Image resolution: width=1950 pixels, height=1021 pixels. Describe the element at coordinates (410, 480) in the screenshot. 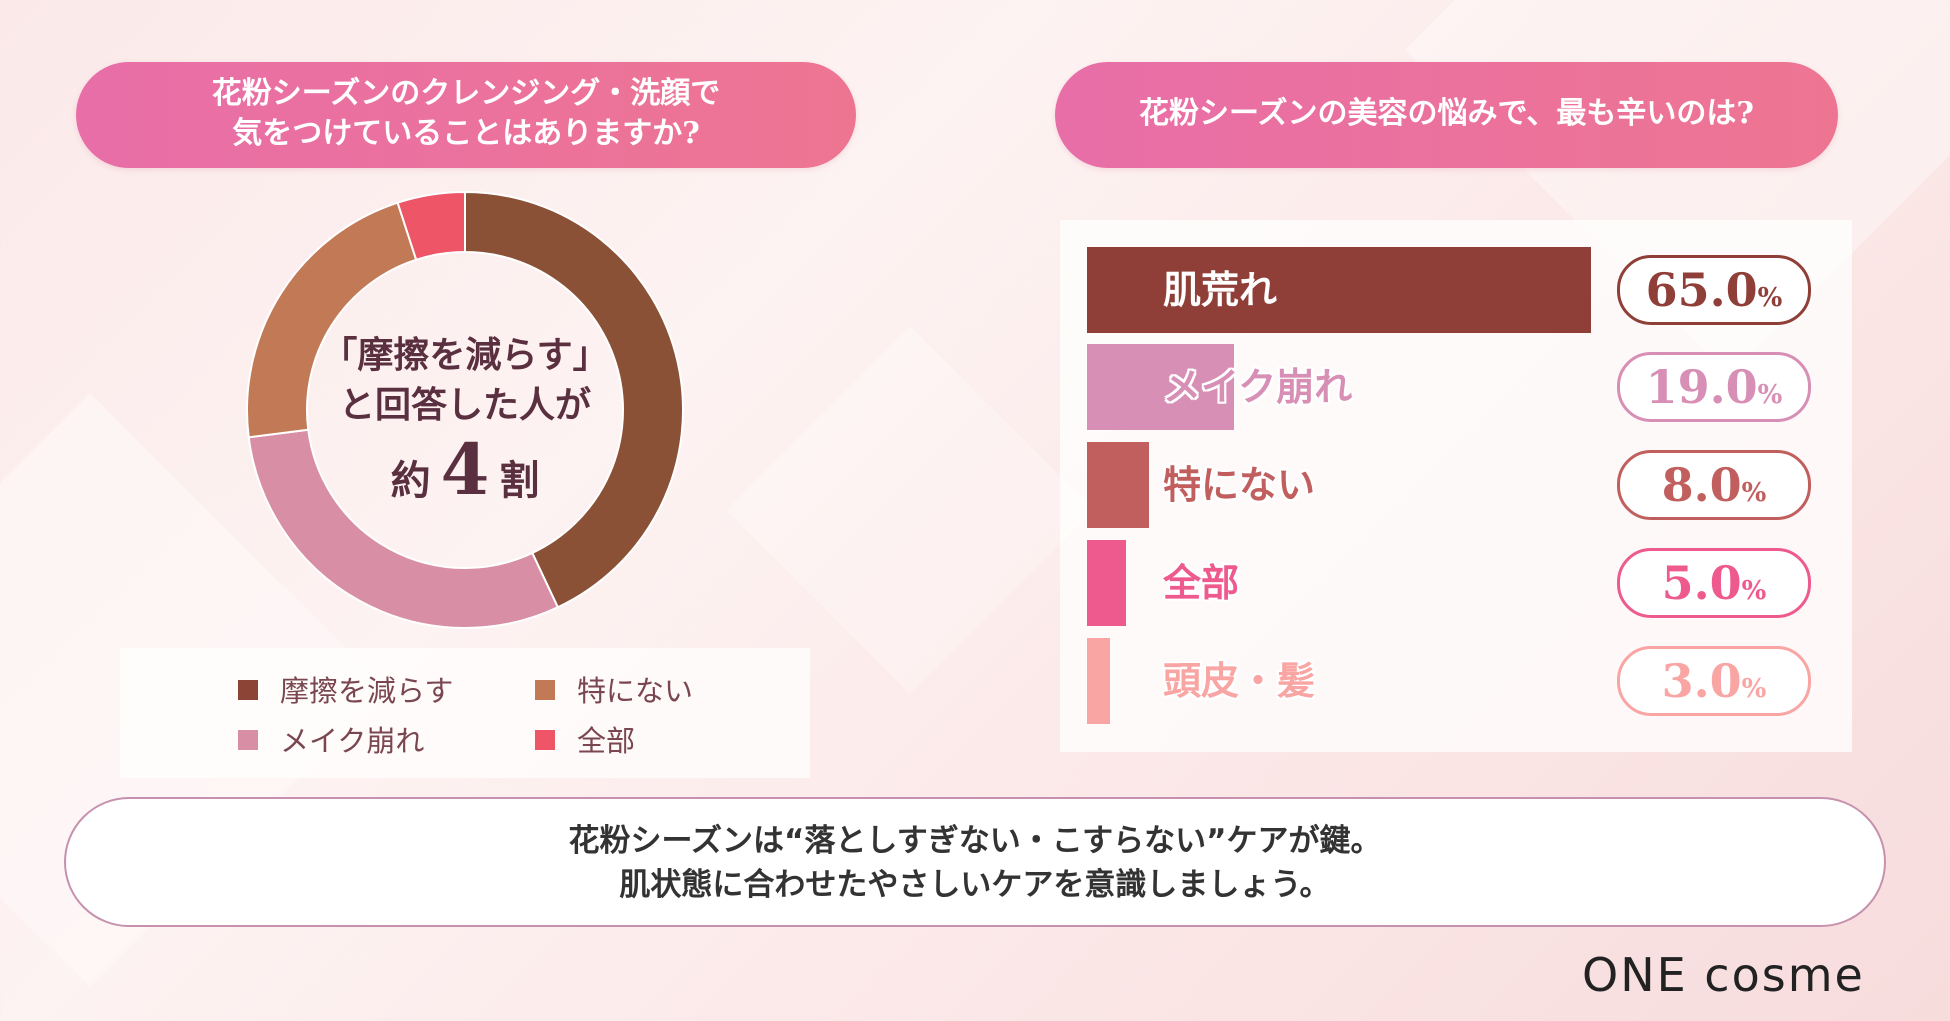

I see `center-prefix: 約` at that location.